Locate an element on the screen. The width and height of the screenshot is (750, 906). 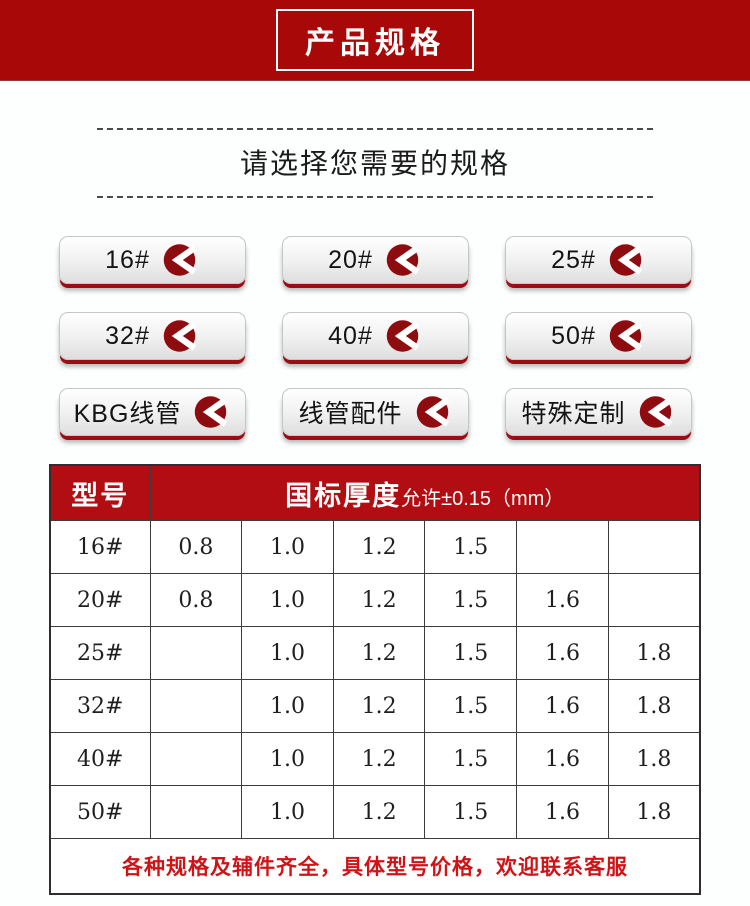
spec-button-kbg-conduit: KBG线管 is located at coordinates (152, 412).